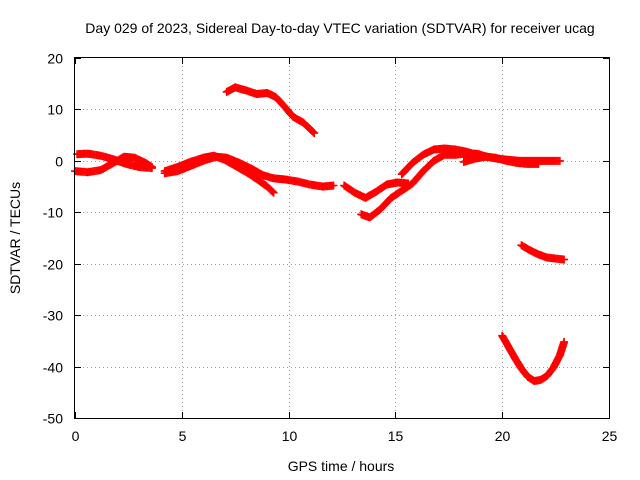 This screenshot has height=480, width=640. Describe the element at coordinates (53, 265) in the screenshot. I see `y-tick-label: -20` at that location.